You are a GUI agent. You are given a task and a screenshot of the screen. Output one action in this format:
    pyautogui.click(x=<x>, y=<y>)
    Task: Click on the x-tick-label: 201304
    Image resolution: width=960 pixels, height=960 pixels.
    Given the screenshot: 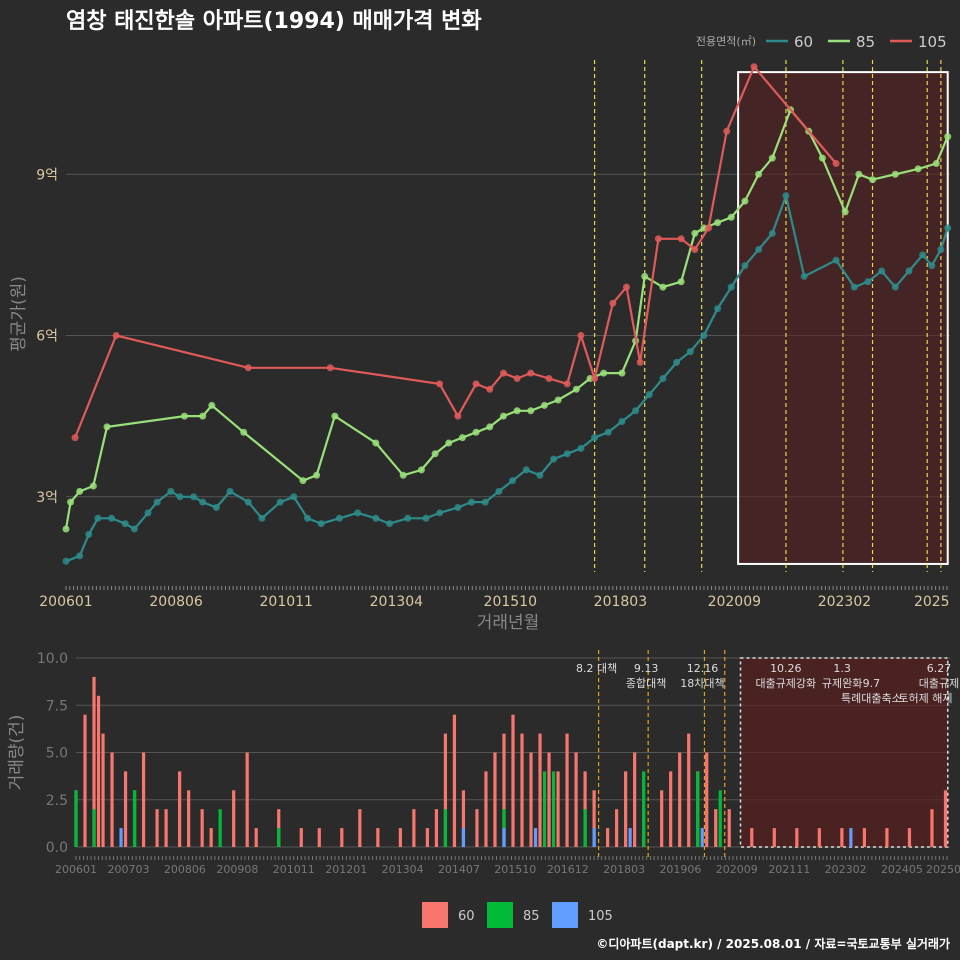 What is the action you would take?
    pyautogui.click(x=397, y=602)
    